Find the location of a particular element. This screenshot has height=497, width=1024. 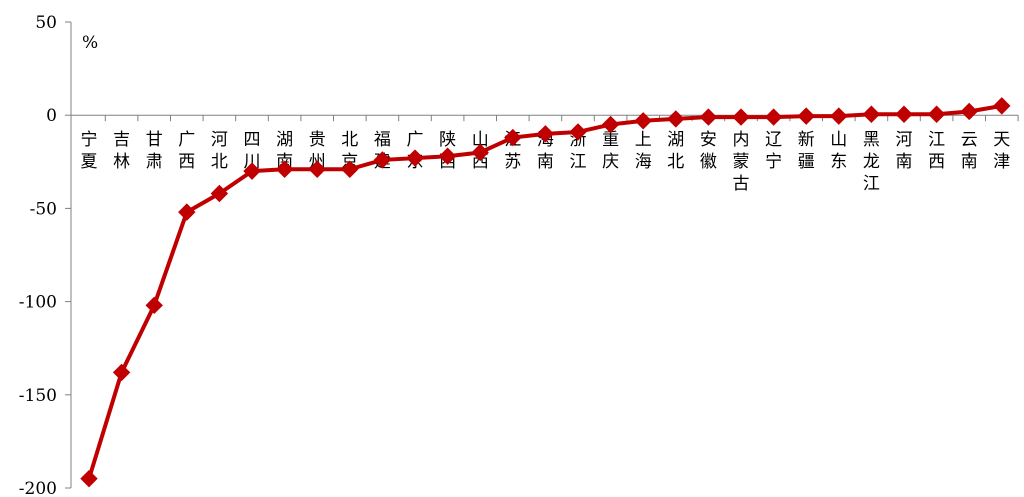

data-point-陕西 is located at coordinates (447, 156).